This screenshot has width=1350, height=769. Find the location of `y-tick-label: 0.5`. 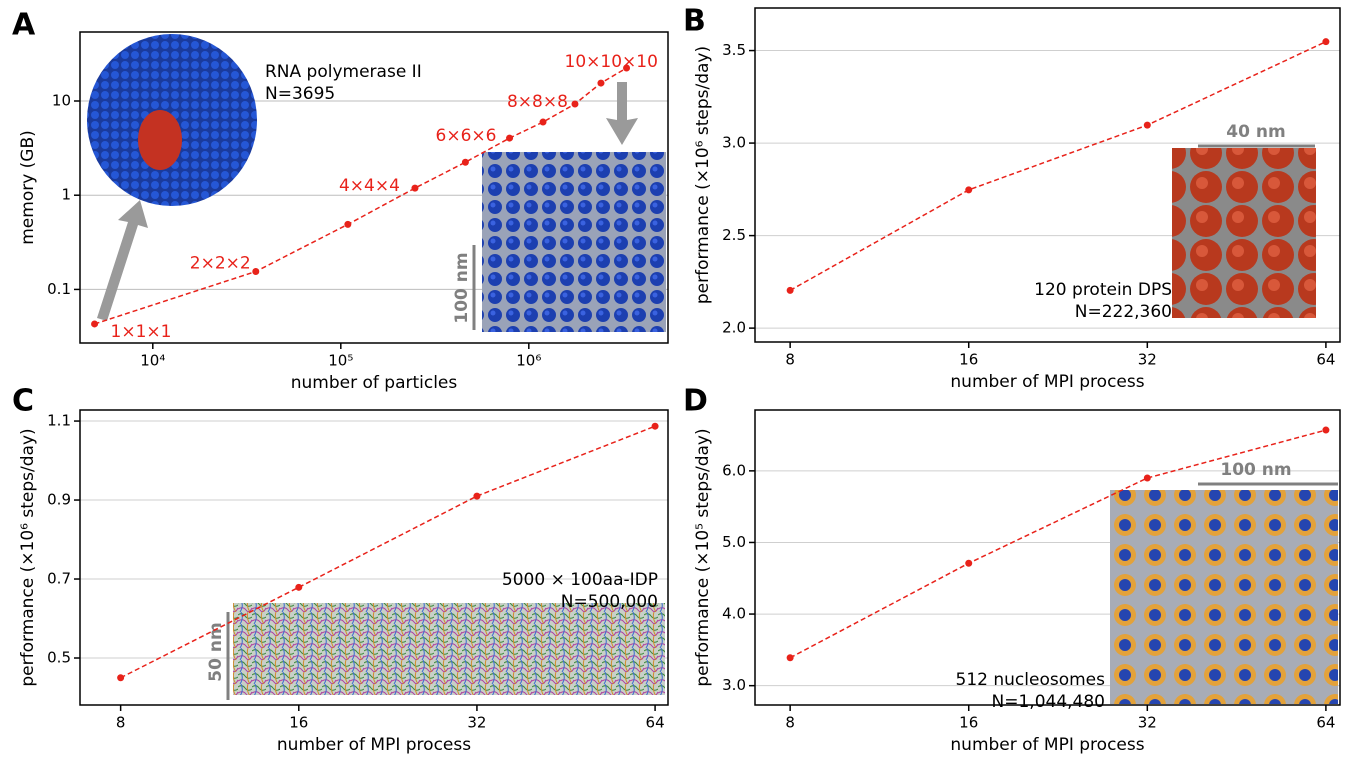

y-tick-label: 0.5 is located at coordinates (59, 658).